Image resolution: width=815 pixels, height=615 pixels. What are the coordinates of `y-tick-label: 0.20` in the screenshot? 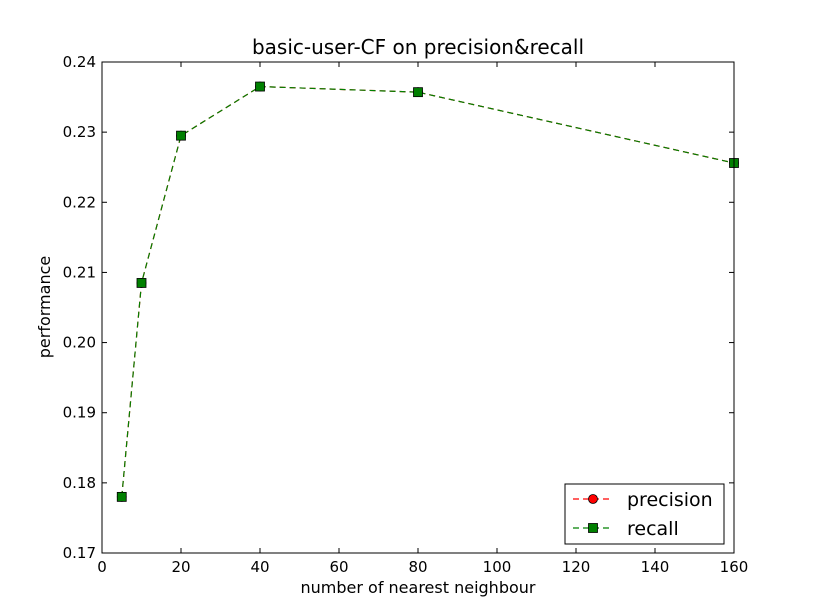 It's located at (79, 343).